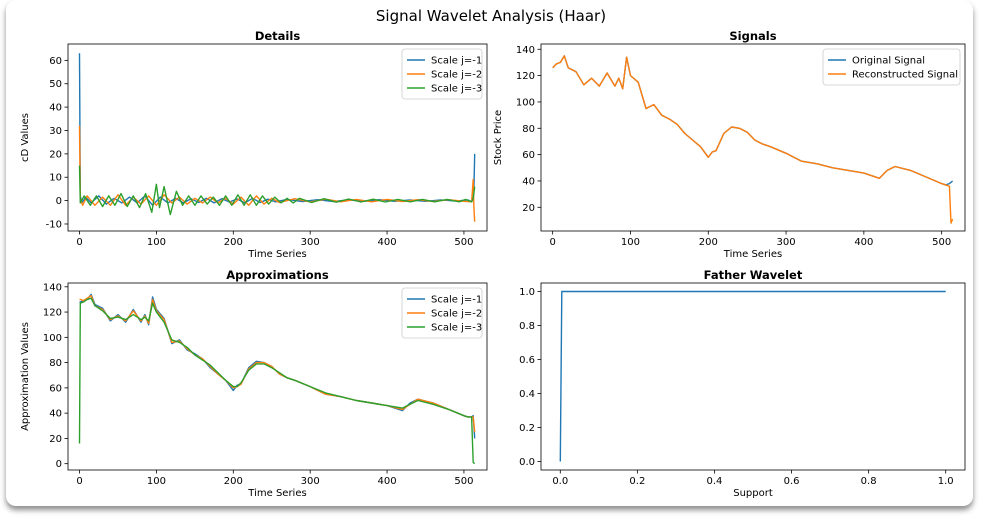 The height and width of the screenshot is (522, 983). Describe the element at coordinates (715, 481) in the screenshot. I see `x-tick-label: 0.4` at that location.